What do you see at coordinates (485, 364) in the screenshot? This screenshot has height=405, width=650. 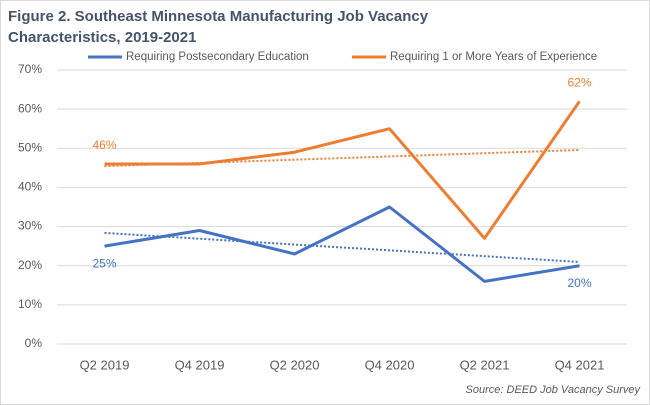 I see `x-tick-label: Q2 2021` at bounding box center [485, 364].